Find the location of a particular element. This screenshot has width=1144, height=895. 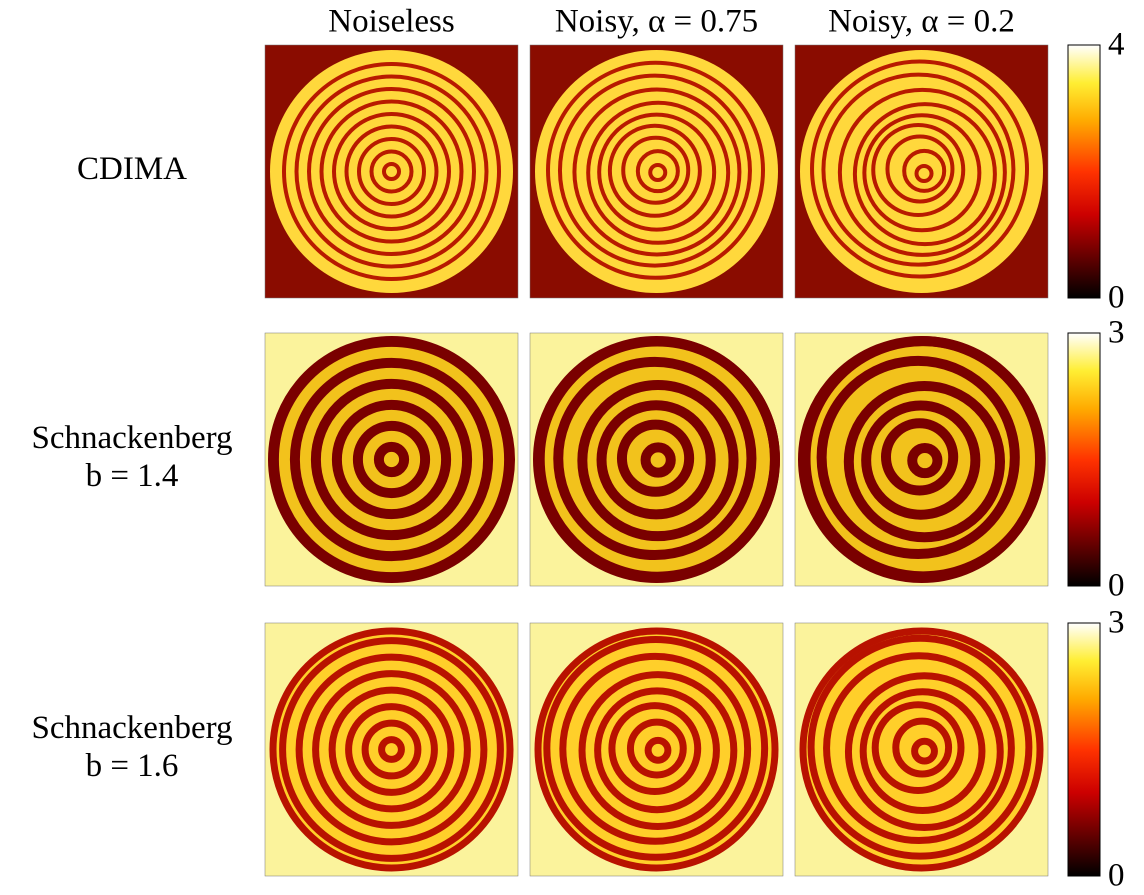

row-label: b = 1.6 is located at coordinates (132, 766).